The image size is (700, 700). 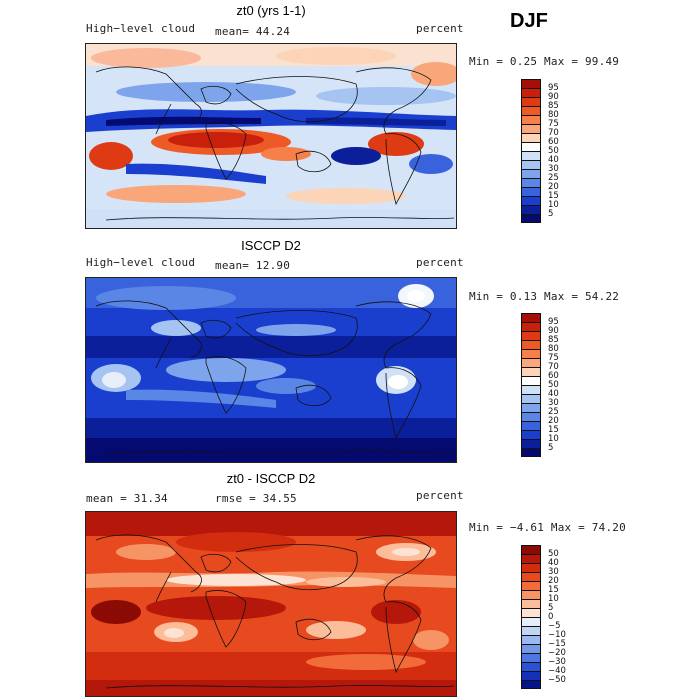 I want to click on panel2-map, so click(x=271, y=370).